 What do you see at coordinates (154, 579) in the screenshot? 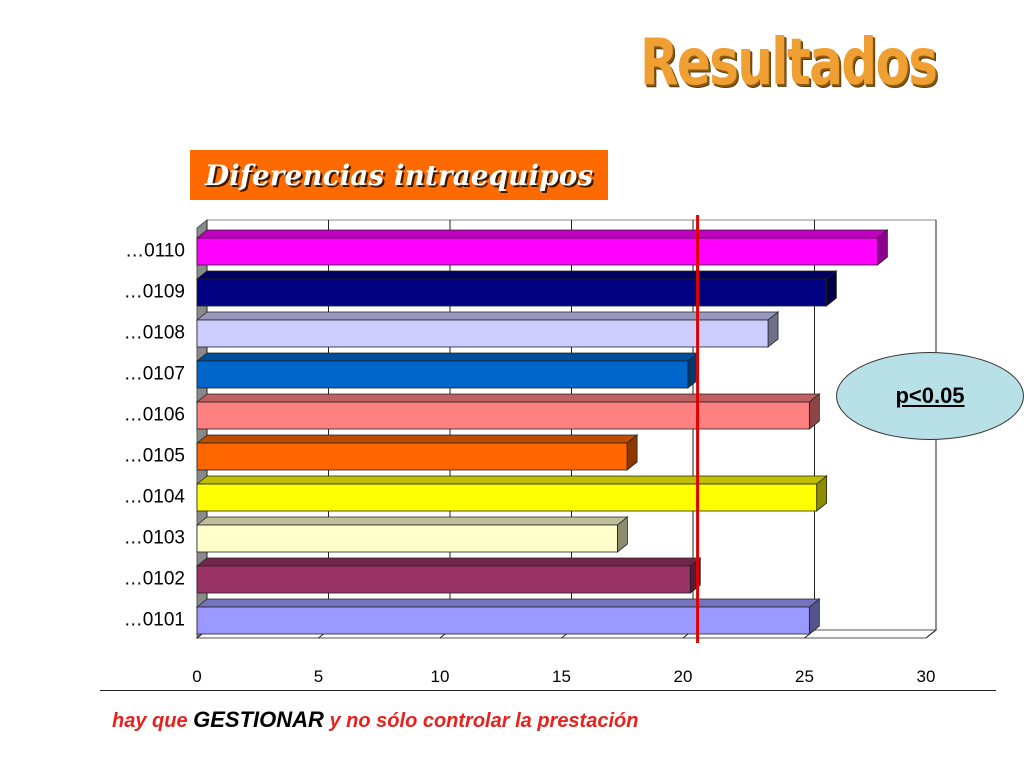
I see `y-tick-label: …0102` at bounding box center [154, 579].